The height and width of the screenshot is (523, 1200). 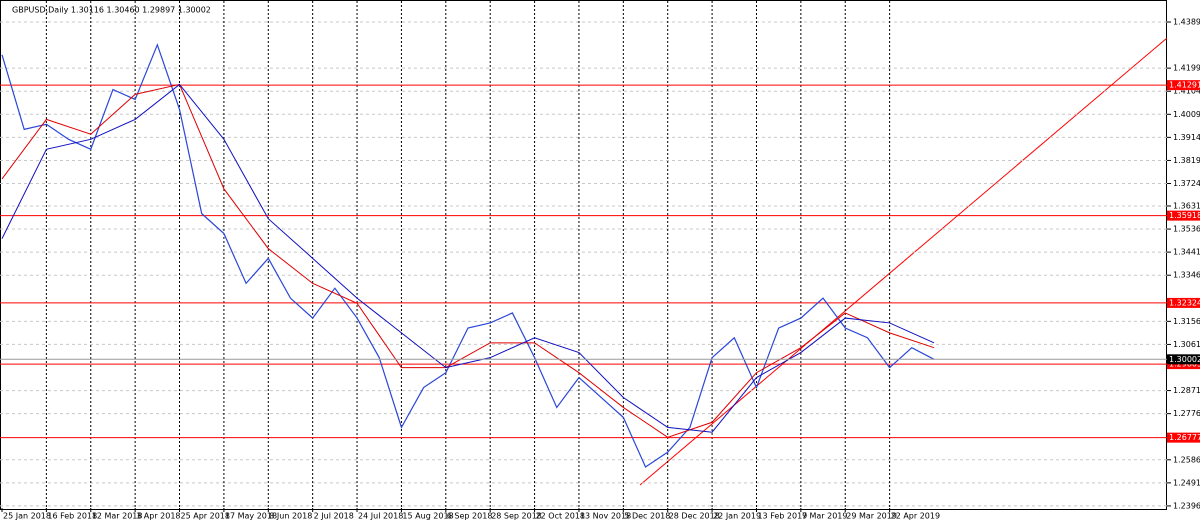 I want to click on y-tick-label: 1.24915, so click(x=1186, y=482).